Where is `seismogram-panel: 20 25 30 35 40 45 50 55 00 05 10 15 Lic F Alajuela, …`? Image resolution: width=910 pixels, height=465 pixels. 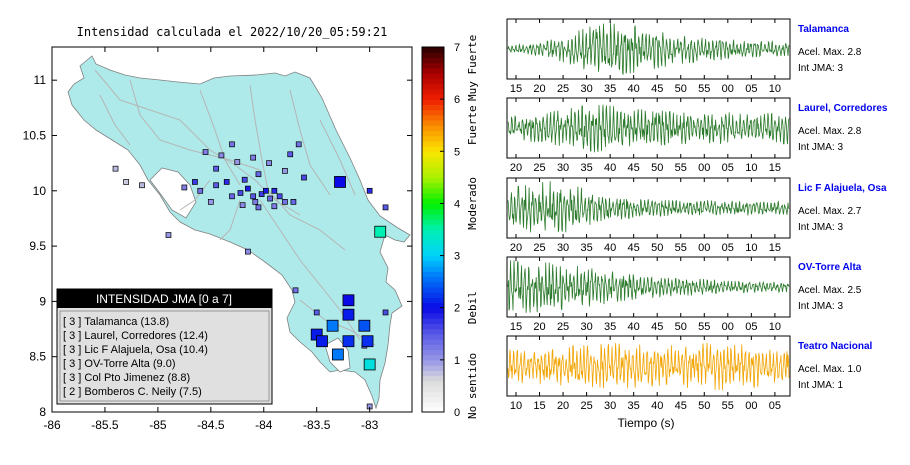 seismogram-panel: 20 25 30 35 40 45 50 55 00 05 10 15 Lic F Alajuela, … is located at coordinates (696, 215).